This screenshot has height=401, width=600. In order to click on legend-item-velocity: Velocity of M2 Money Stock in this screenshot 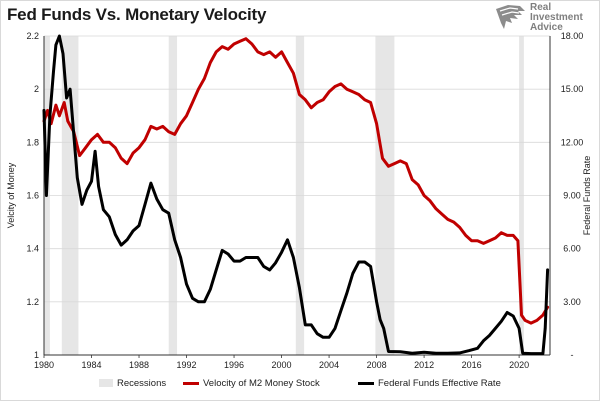, I will do `click(251, 383)`.